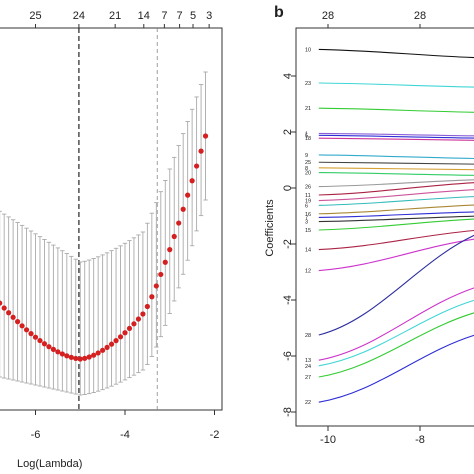  I want to click on panel-b-y-tick-label: -2, so click(288, 244).